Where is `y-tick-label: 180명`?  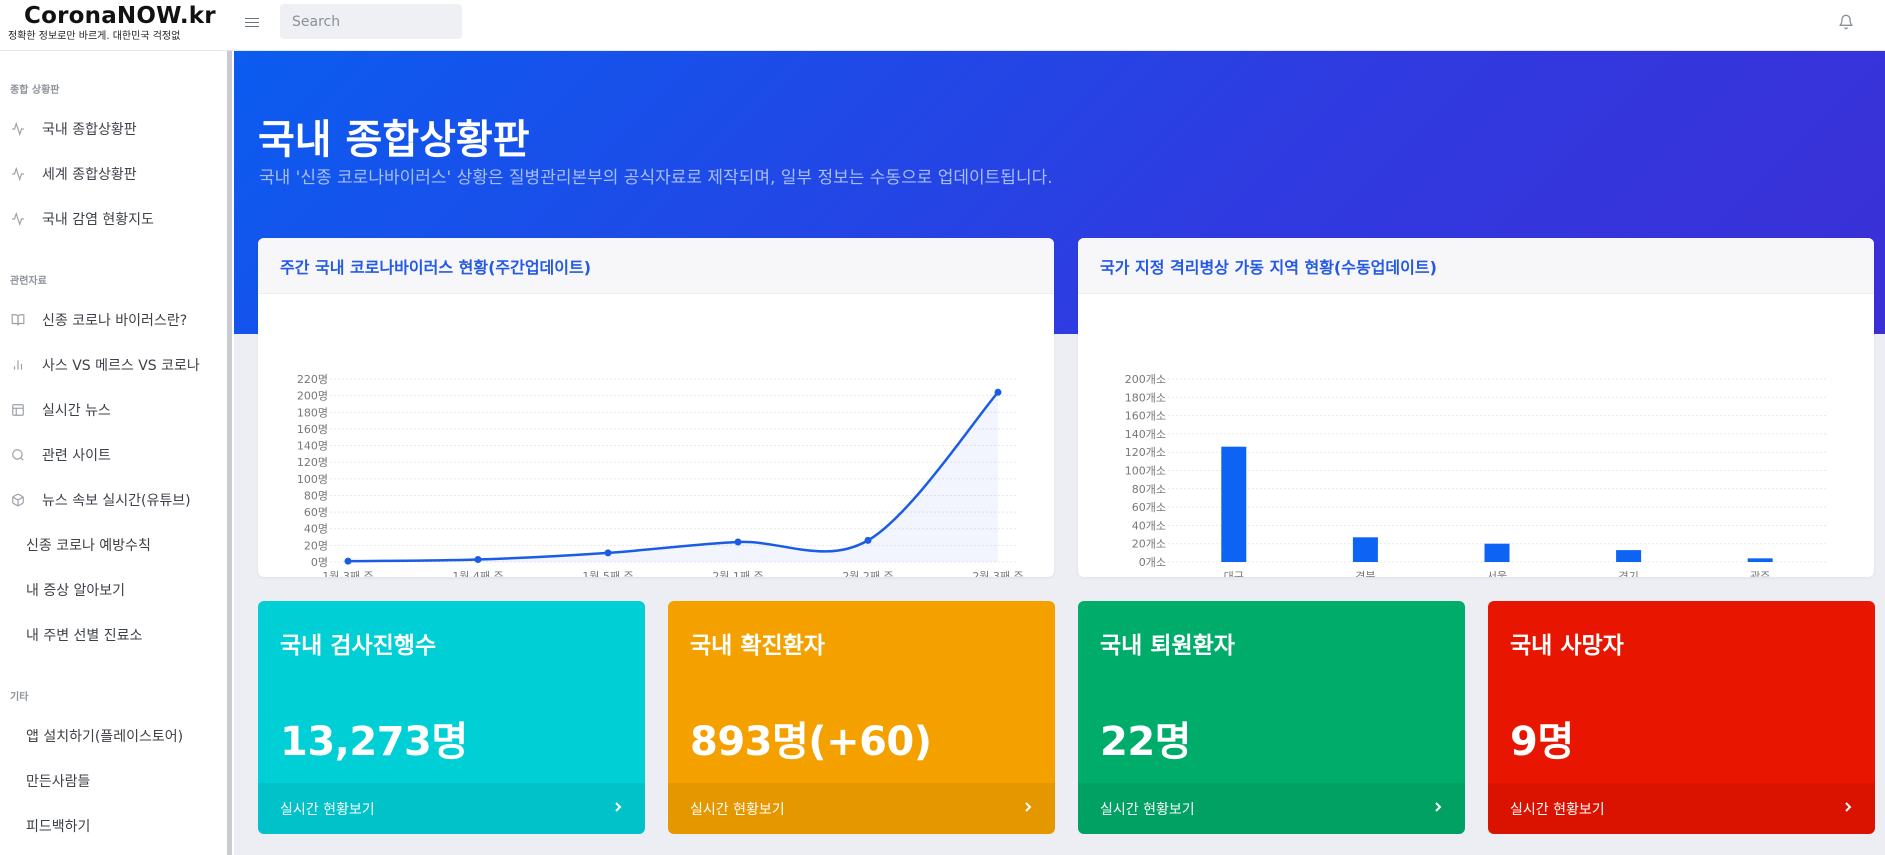
y-tick-label: 180명 is located at coordinates (312, 412).